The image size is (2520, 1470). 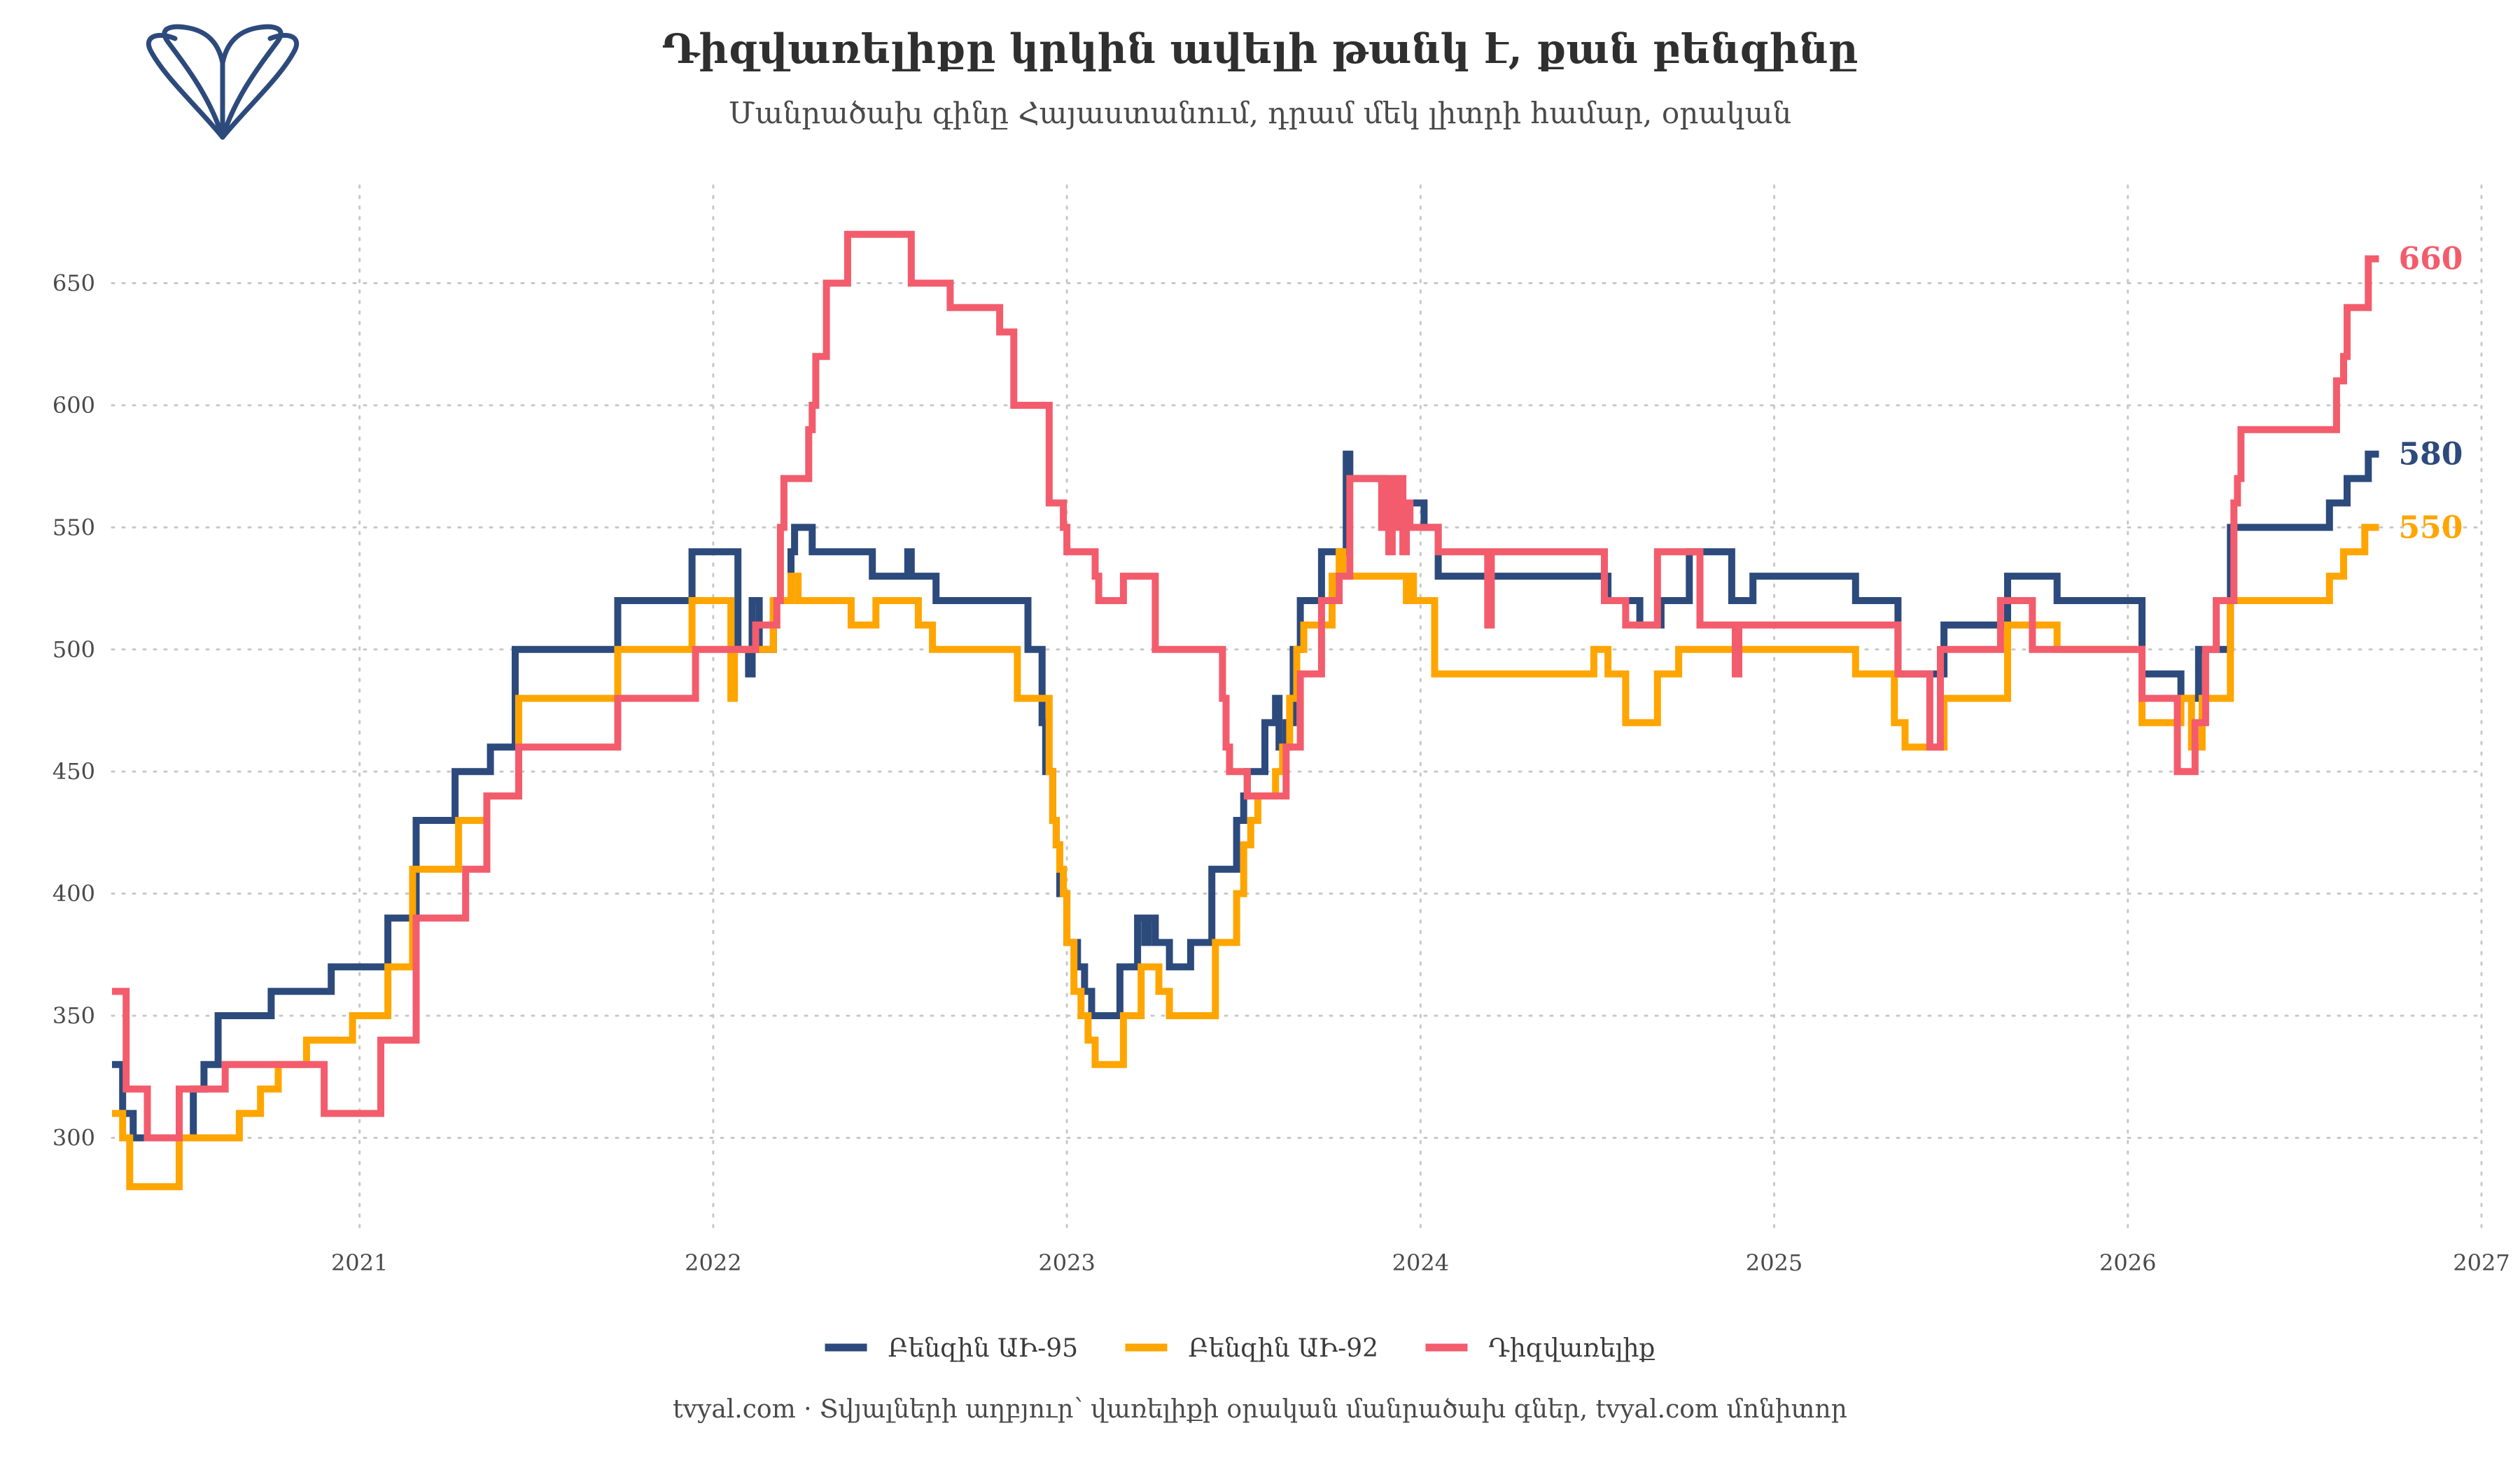 I want to click on y-tick-label: 300, so click(x=73, y=1137).